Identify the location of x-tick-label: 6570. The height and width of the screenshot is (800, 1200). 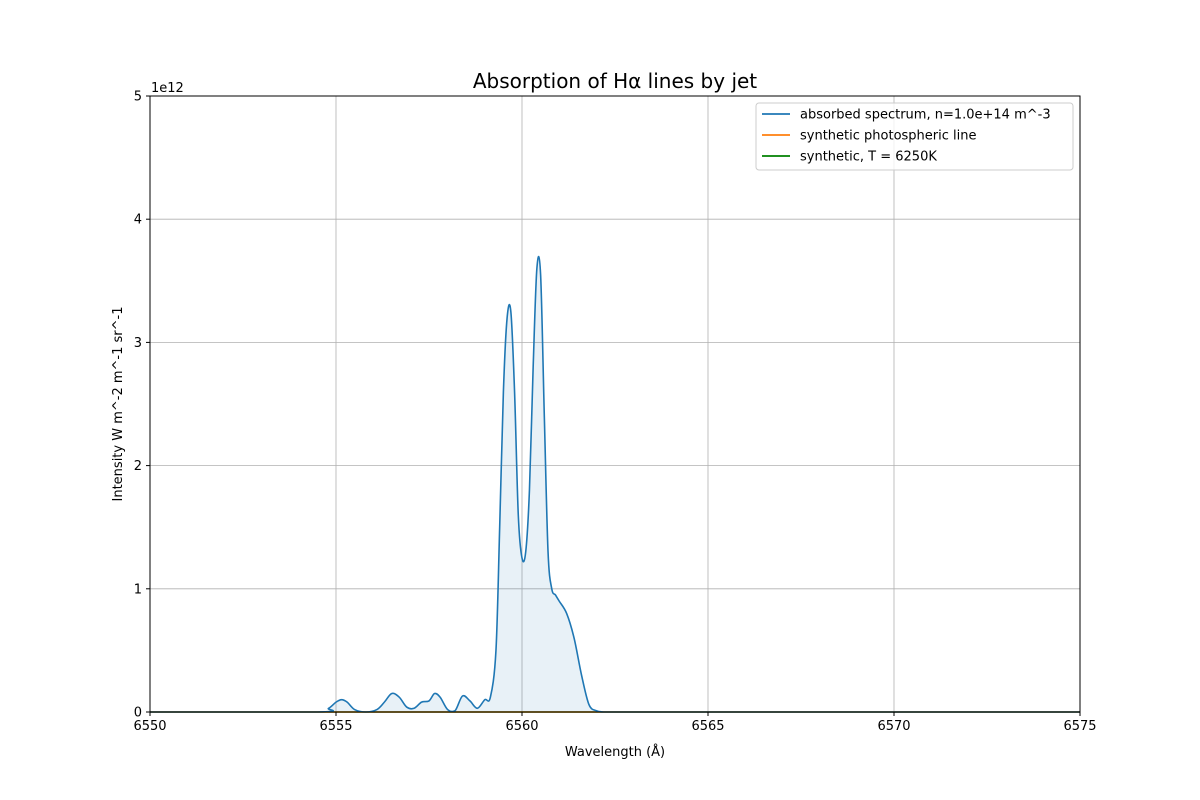
(893, 726).